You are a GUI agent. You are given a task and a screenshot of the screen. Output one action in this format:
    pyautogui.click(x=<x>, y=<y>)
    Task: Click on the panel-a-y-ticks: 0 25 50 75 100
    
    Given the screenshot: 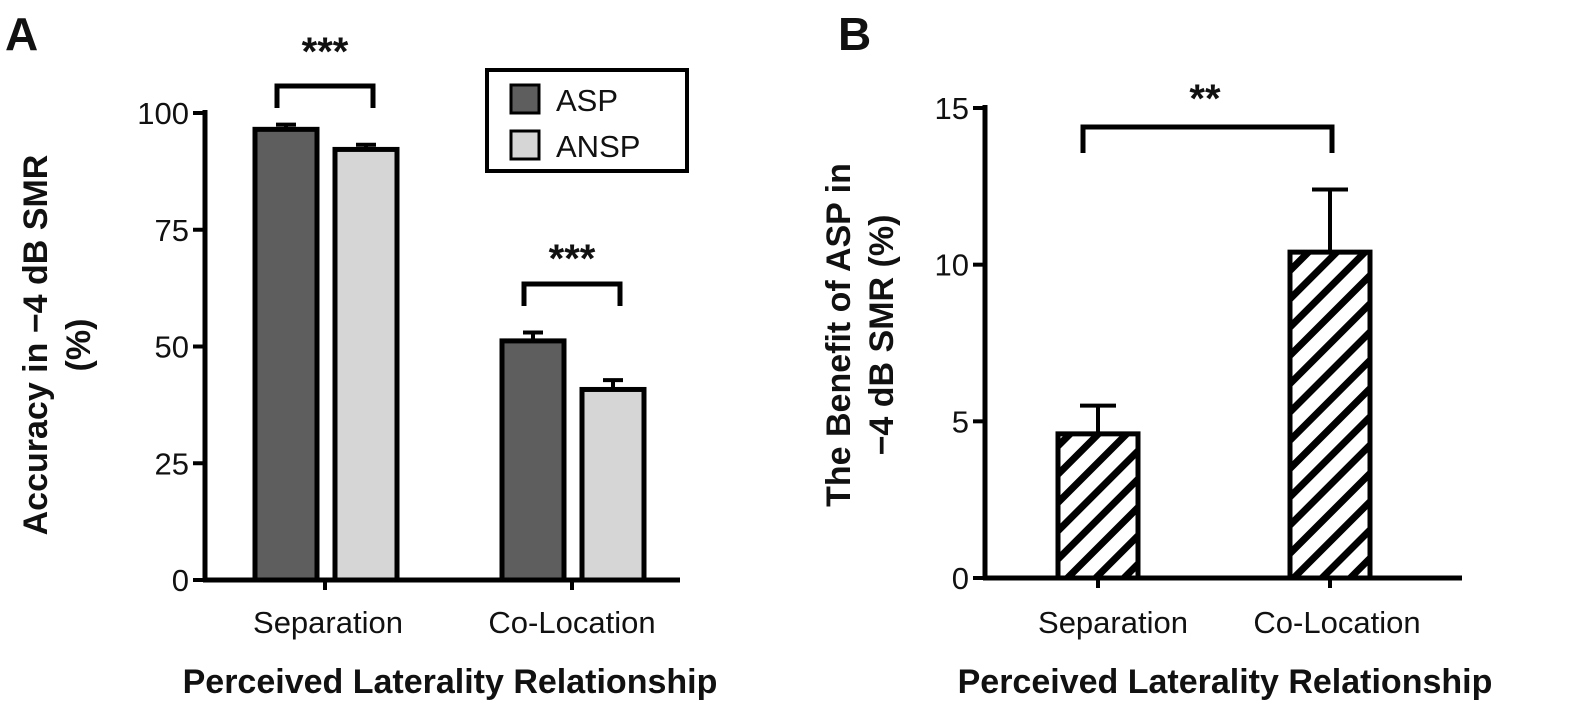 What is the action you would take?
    pyautogui.click(x=171, y=347)
    